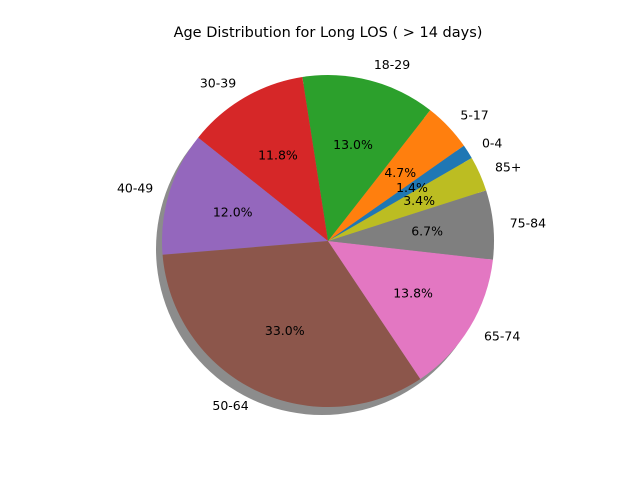 This screenshot has height=485, width=640. Describe the element at coordinates (413, 292) in the screenshot. I see `slice-percent-65-74: 13.8%` at that location.